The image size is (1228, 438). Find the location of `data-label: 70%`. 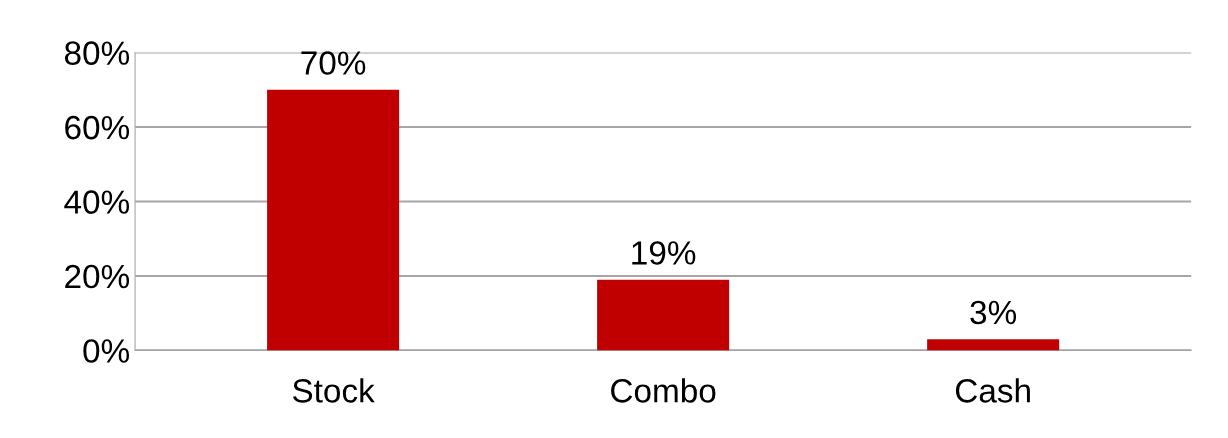

data-label: 70% is located at coordinates (333, 63).